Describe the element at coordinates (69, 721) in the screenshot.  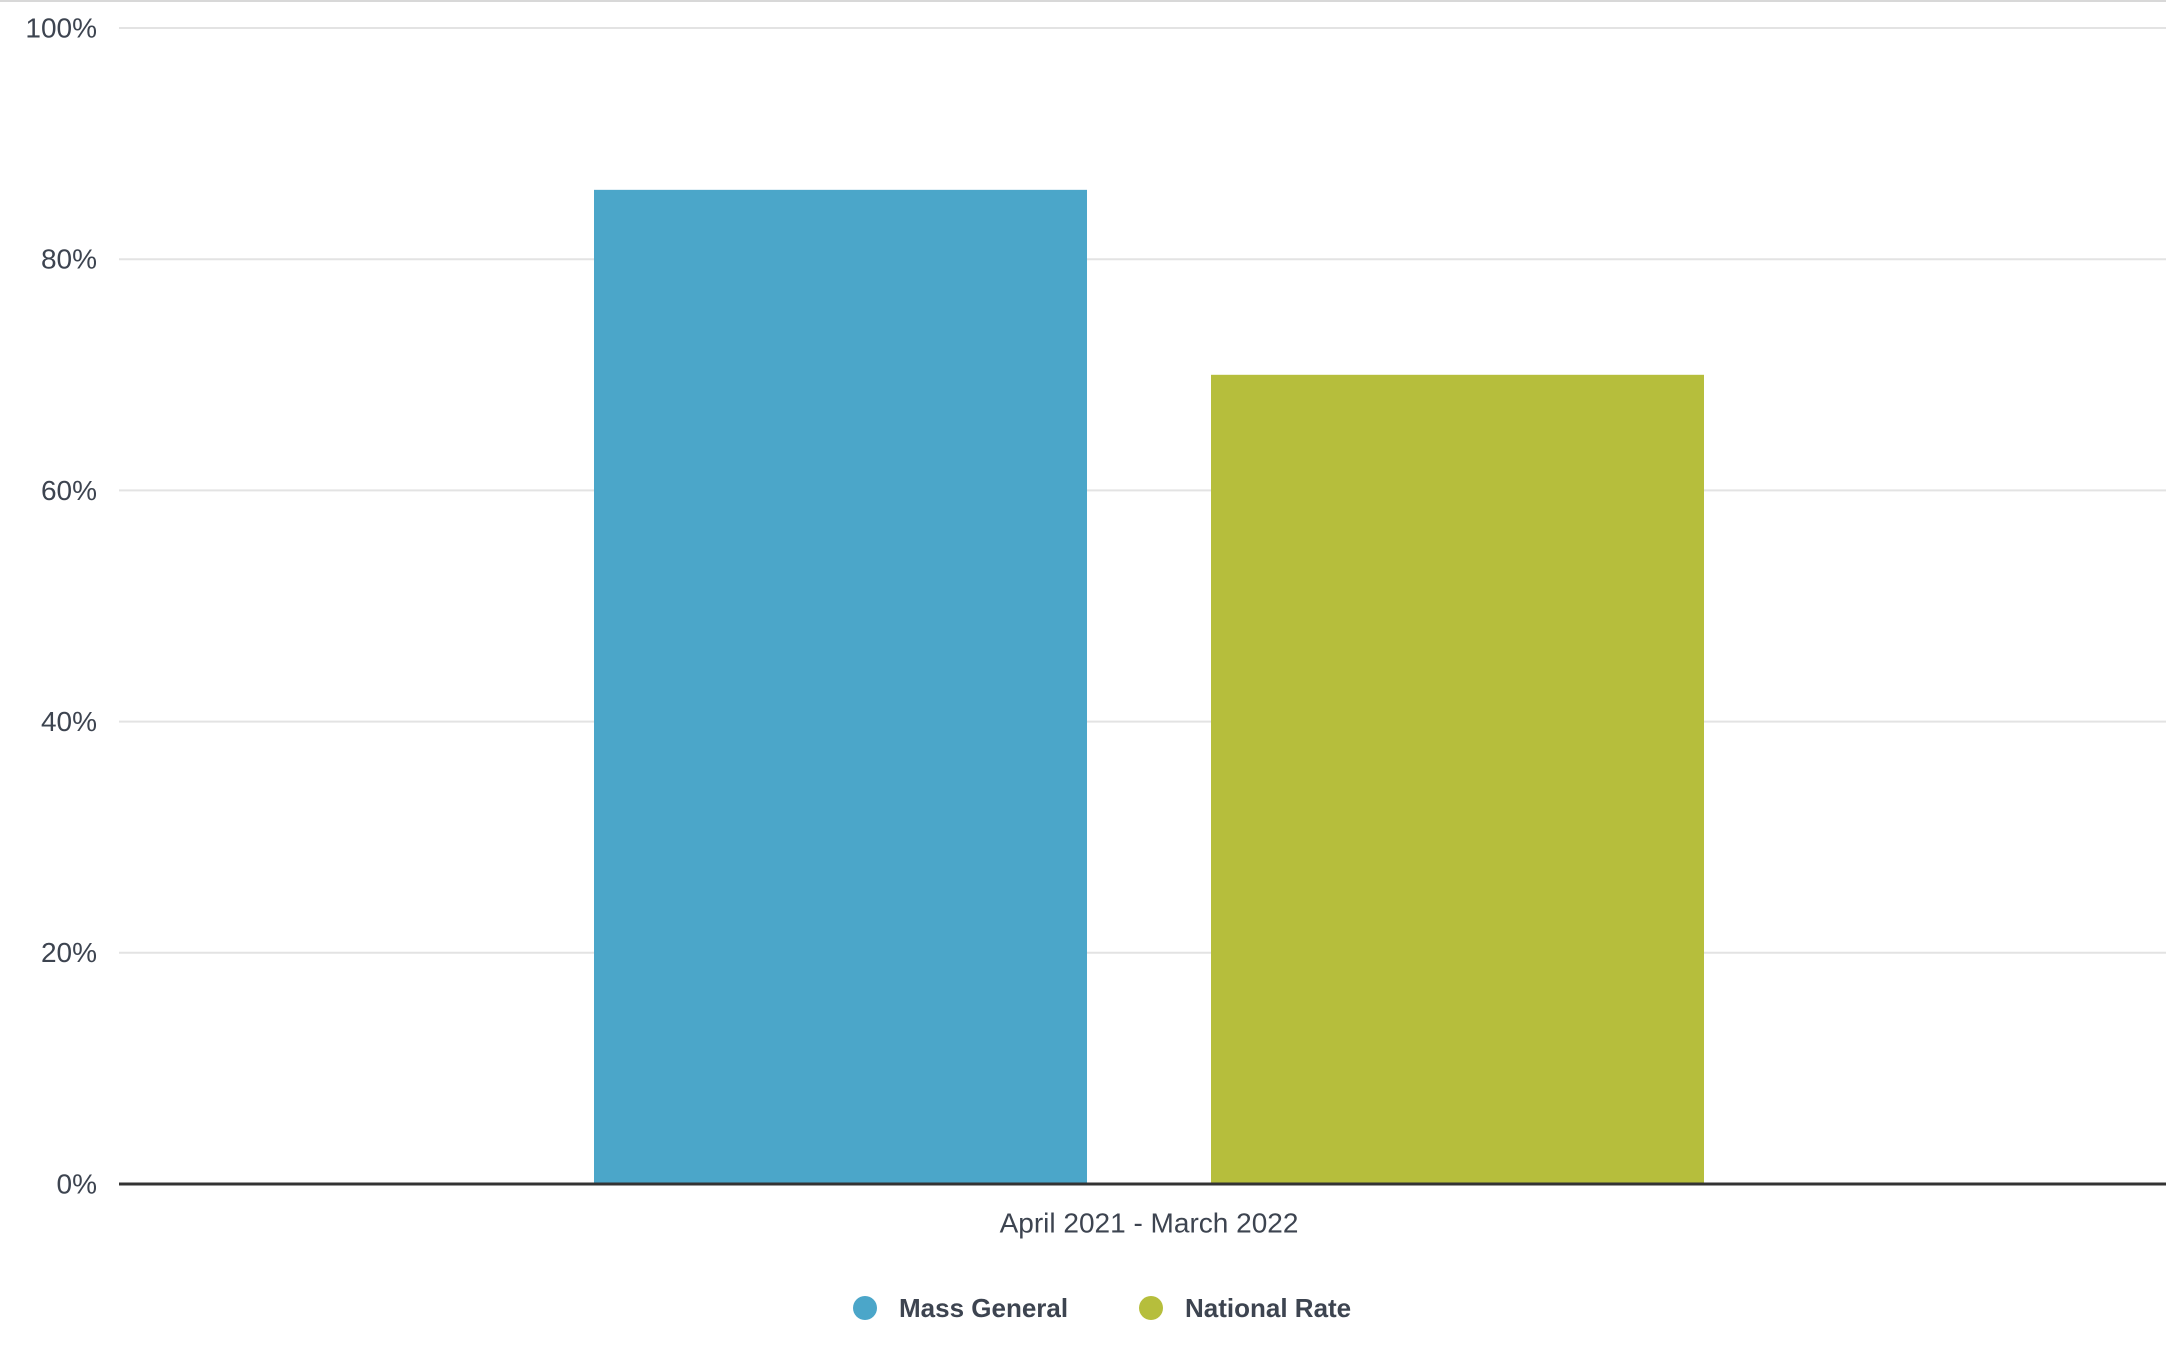
I see `y-tick-label: 40%` at that location.